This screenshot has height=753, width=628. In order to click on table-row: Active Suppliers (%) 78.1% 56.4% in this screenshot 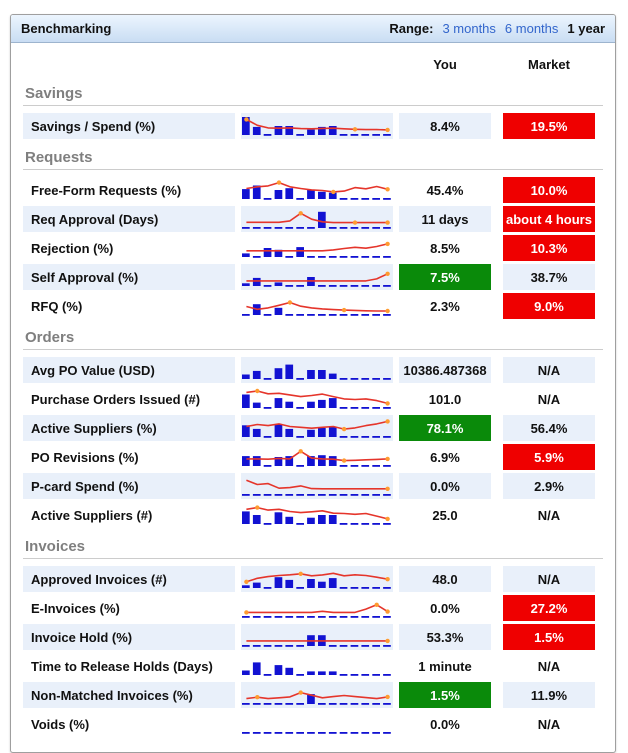, I will do `click(313, 428)`.